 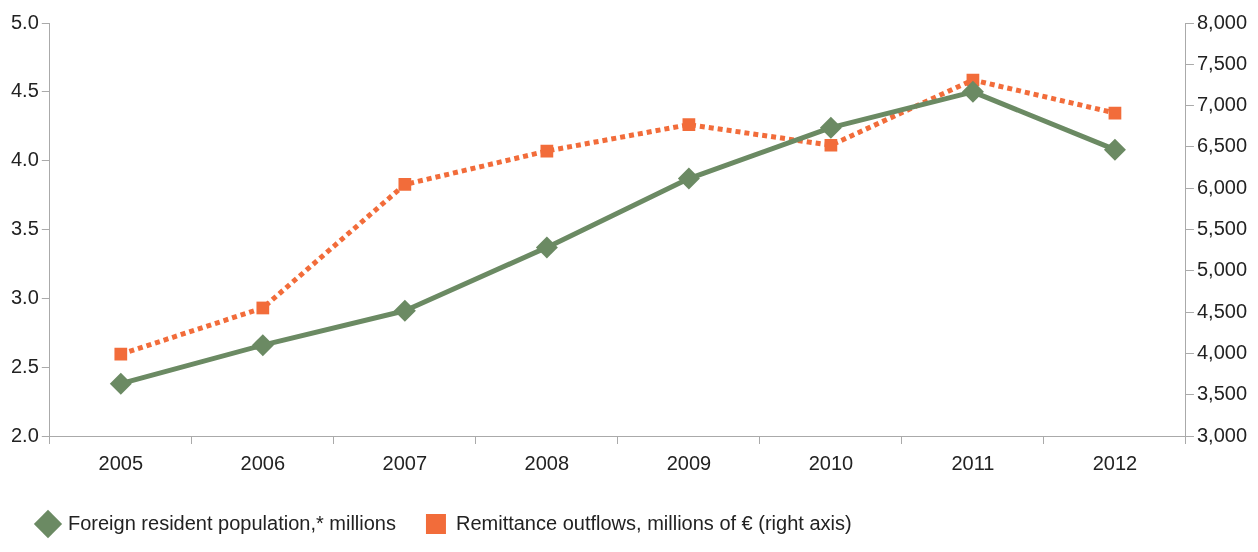 What do you see at coordinates (1222, 62) in the screenshot?
I see `y2-tick-label: 7,500` at bounding box center [1222, 62].